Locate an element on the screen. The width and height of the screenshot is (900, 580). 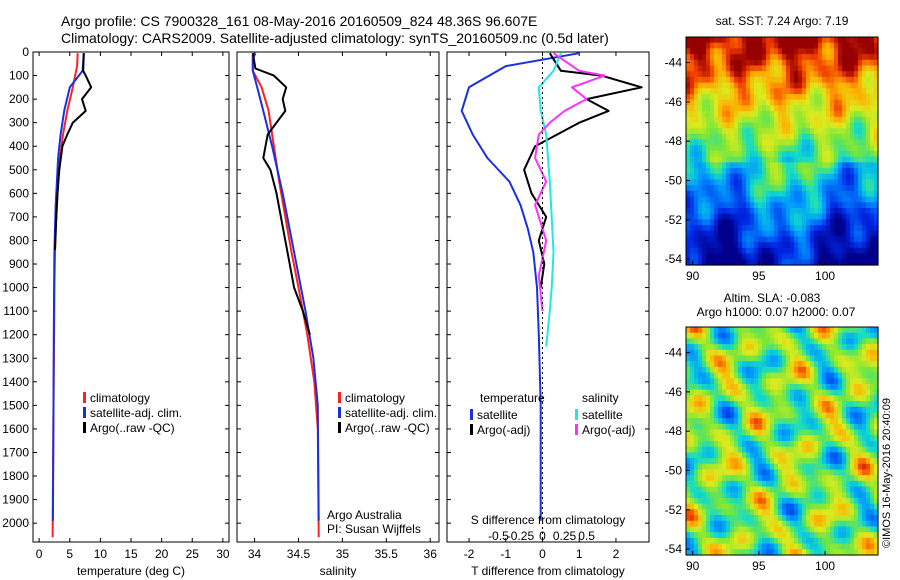
x-axis-label: salinity is located at coordinates (338, 571).